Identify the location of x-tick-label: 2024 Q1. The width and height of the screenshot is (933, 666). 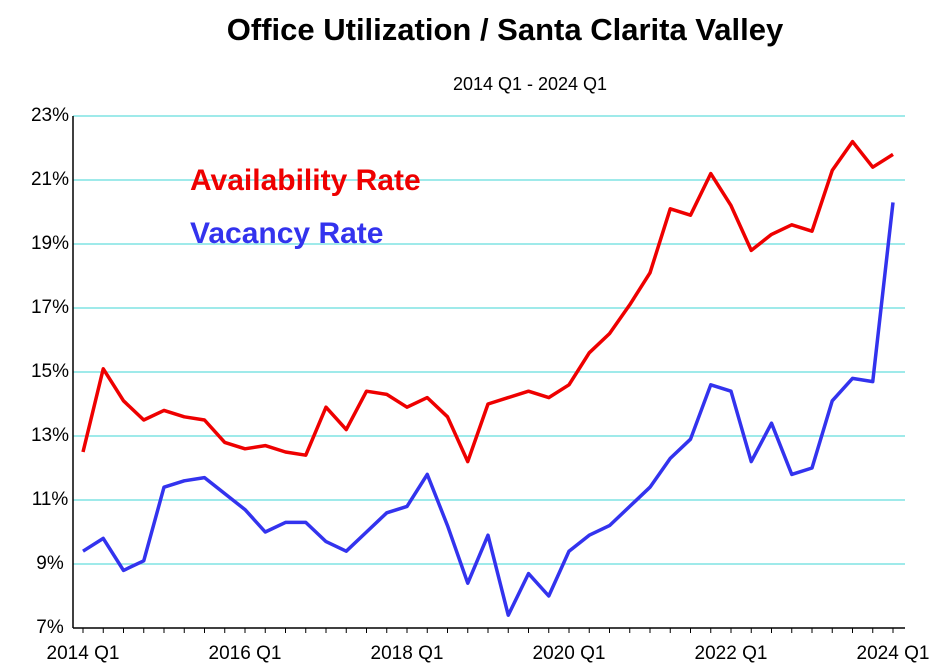
(893, 653).